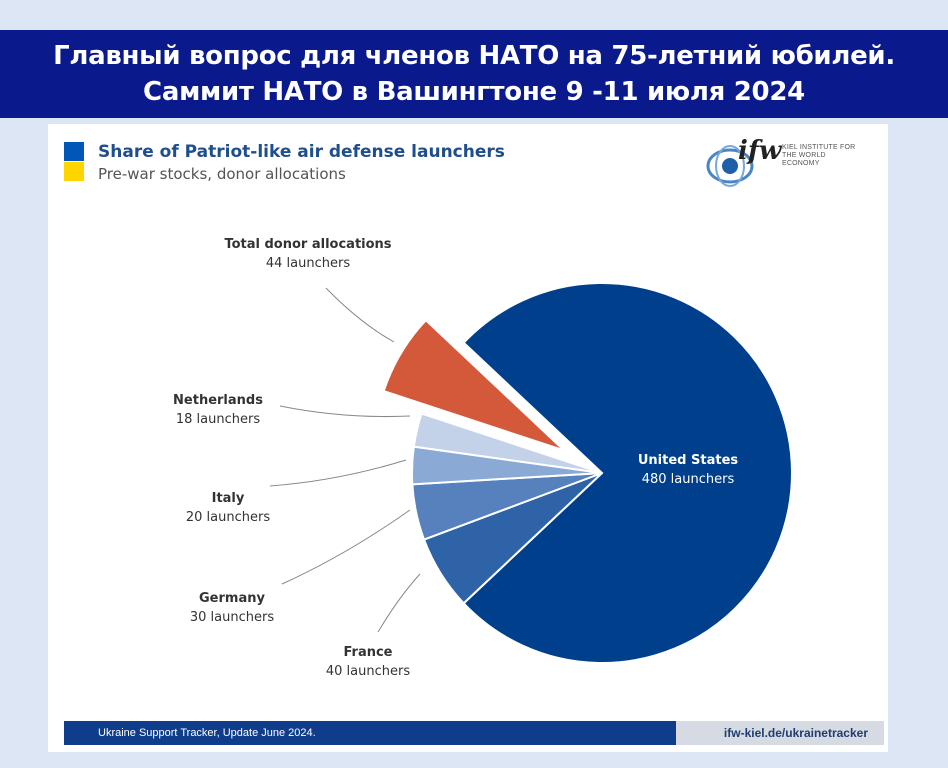 Image resolution: width=948 pixels, height=768 pixels. Describe the element at coordinates (360, 315) in the screenshot. I see `leader-line-total-donor-allocations` at that location.